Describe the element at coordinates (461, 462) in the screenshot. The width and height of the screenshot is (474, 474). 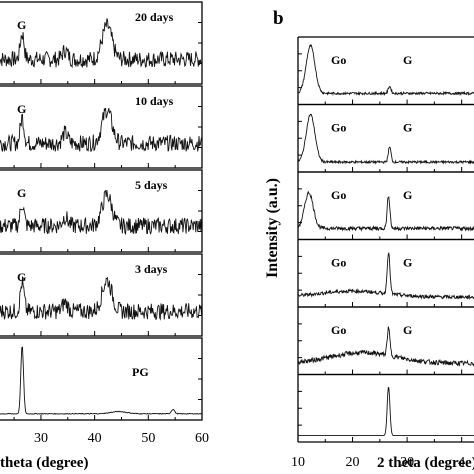
I see `x-tick-label: 4` at that location.